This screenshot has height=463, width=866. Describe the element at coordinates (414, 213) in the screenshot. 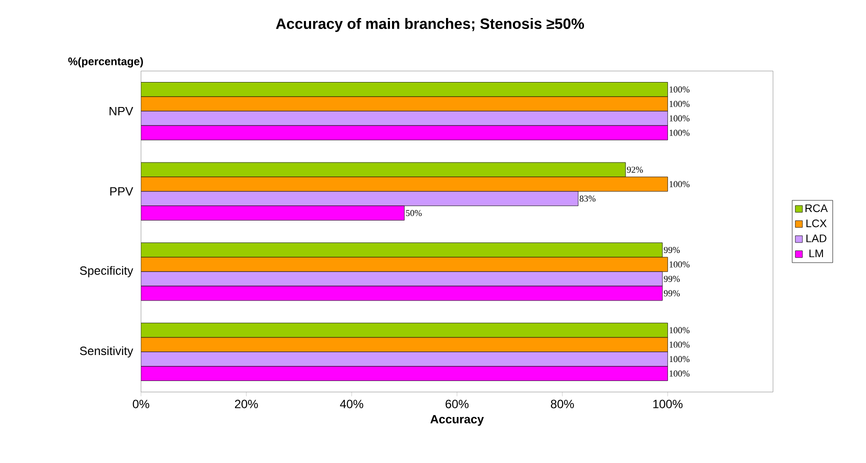

I see `data-label: 50%` at that location.